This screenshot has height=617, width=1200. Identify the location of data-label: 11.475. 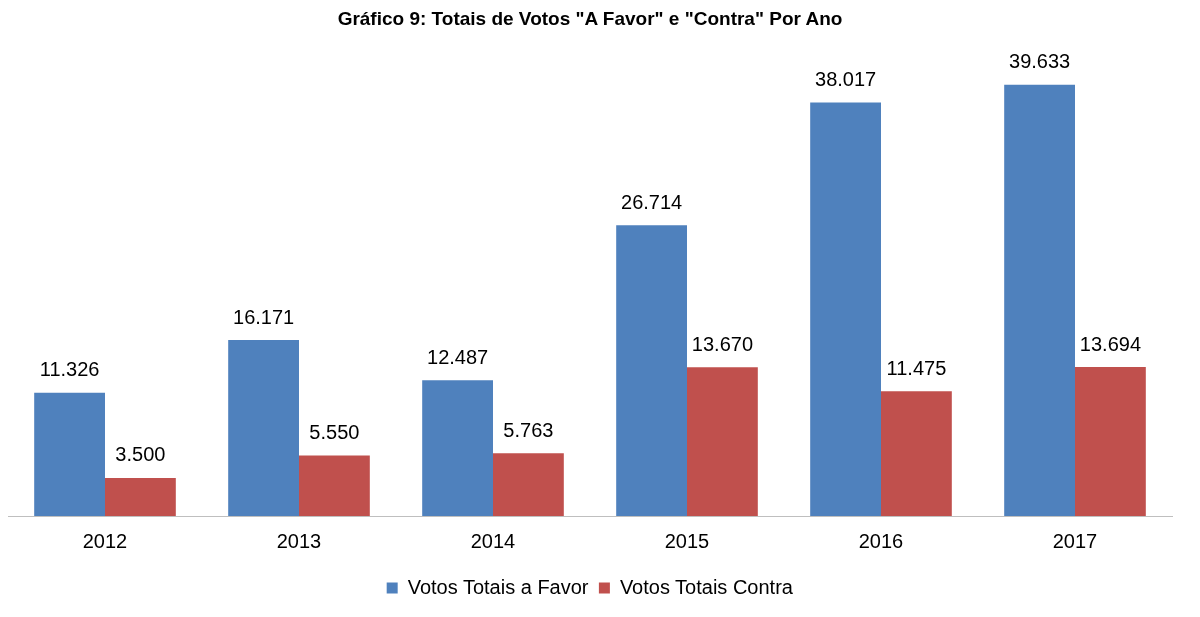
(916, 367).